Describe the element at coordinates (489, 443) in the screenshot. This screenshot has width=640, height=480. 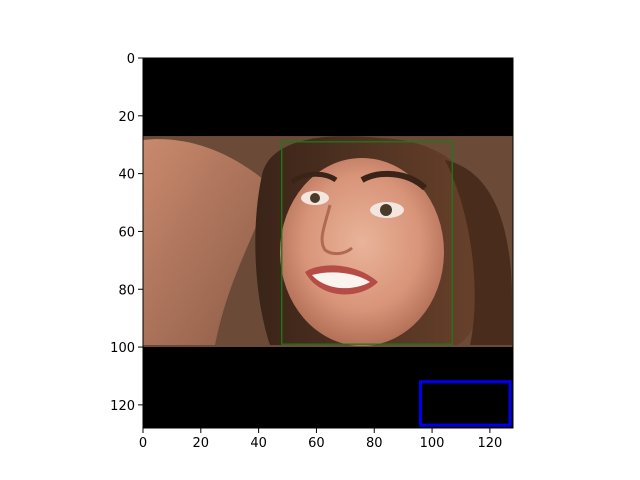
I see `x-tick-label: 120` at that location.